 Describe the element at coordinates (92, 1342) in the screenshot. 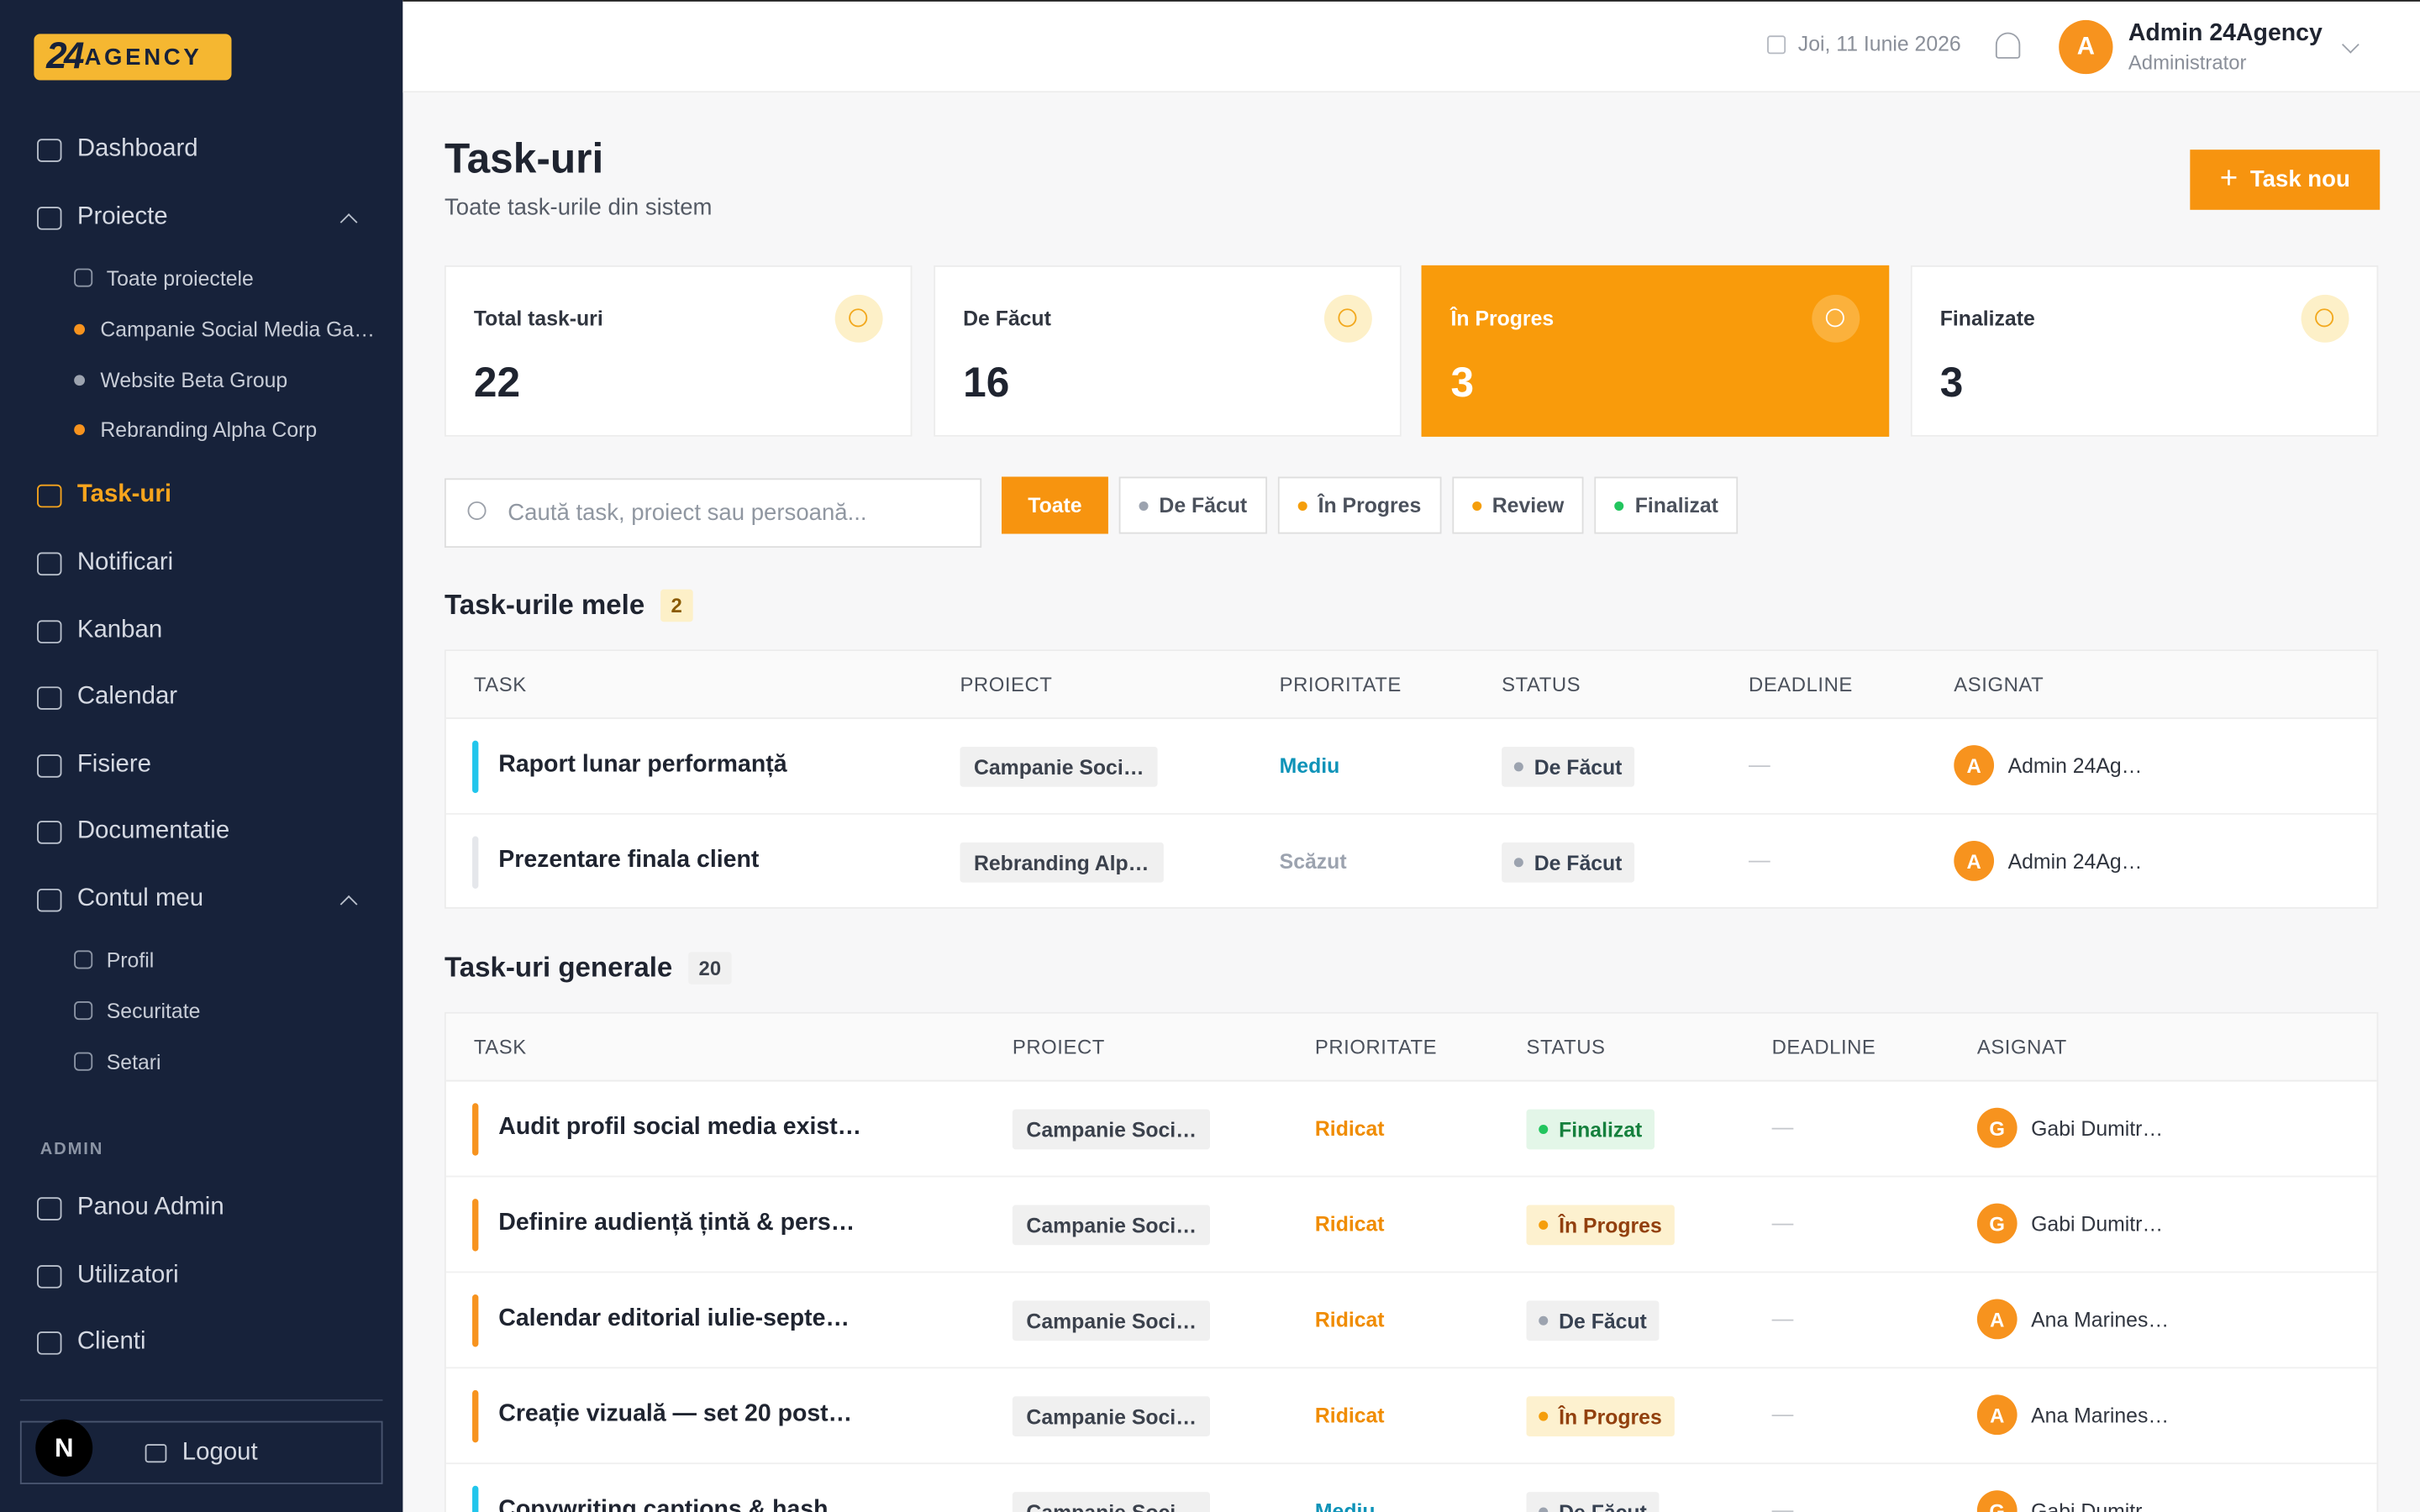

I see `nav-item: Clienti` at that location.